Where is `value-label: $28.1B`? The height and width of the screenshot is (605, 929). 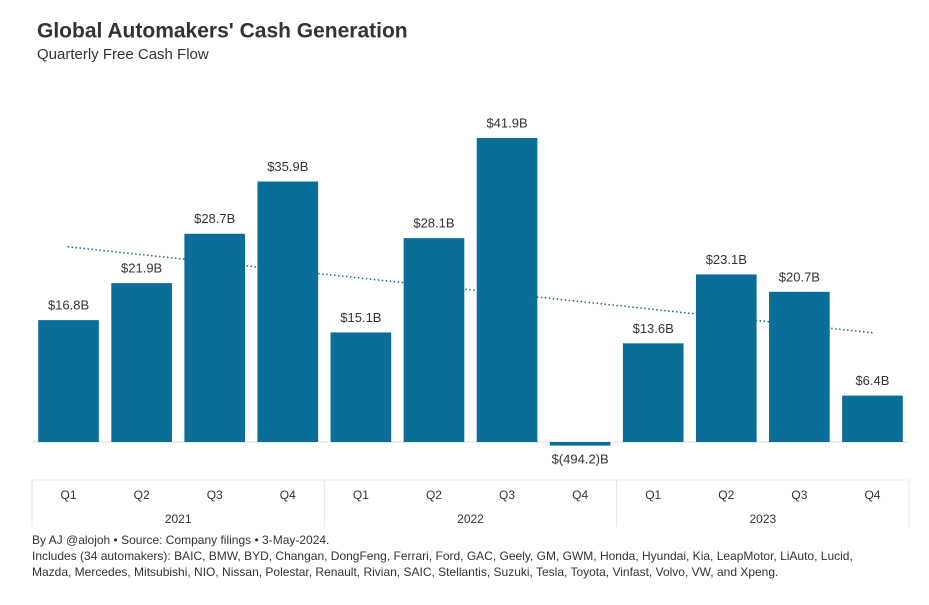
value-label: $28.1B is located at coordinates (433, 223).